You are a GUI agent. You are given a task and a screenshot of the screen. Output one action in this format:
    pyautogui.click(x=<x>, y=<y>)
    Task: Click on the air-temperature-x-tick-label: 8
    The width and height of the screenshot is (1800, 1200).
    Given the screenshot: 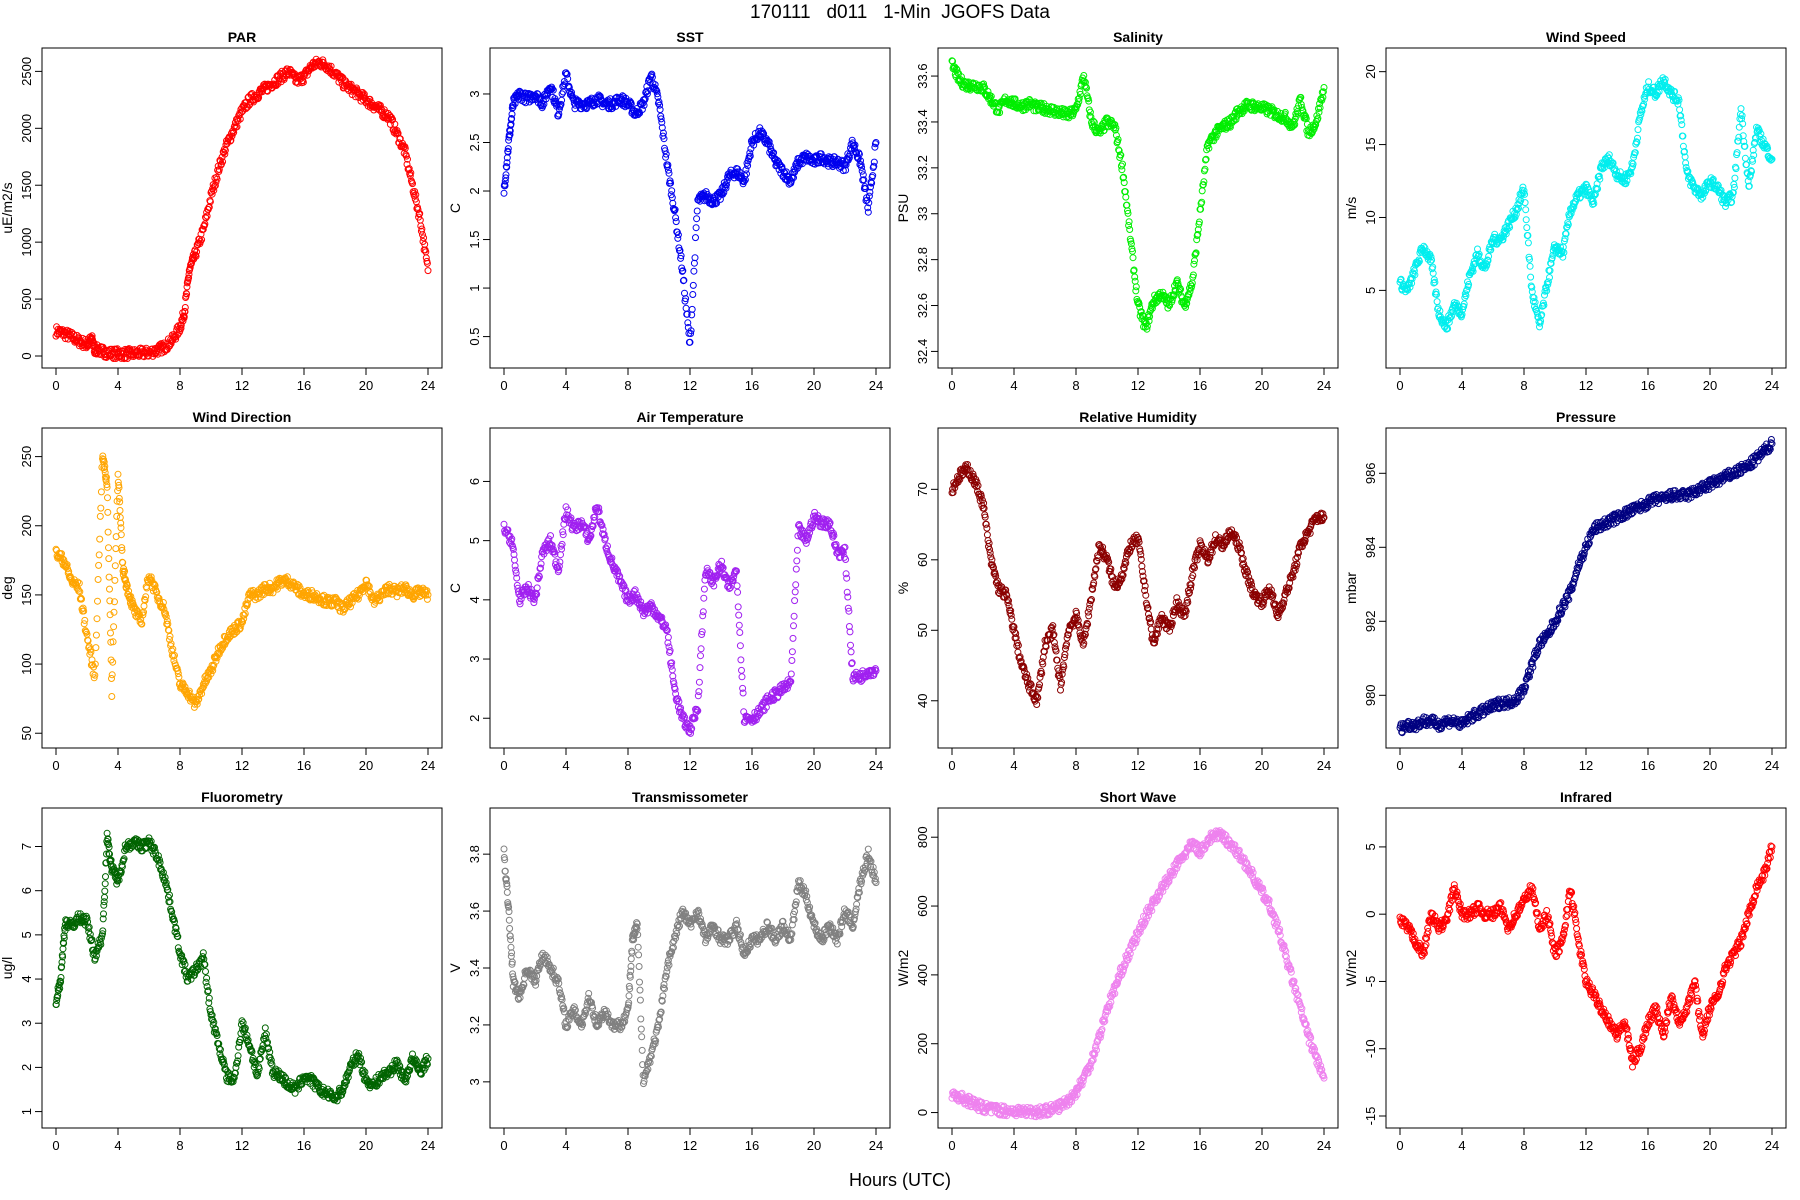 What is the action you would take?
    pyautogui.click(x=627, y=765)
    